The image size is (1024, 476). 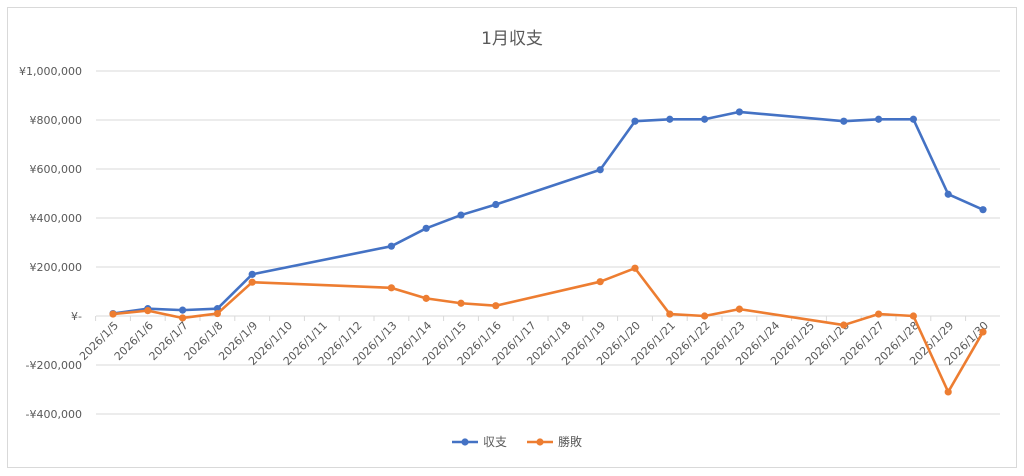 I want to click on legend-label: 勝敗, so click(x=570, y=441).